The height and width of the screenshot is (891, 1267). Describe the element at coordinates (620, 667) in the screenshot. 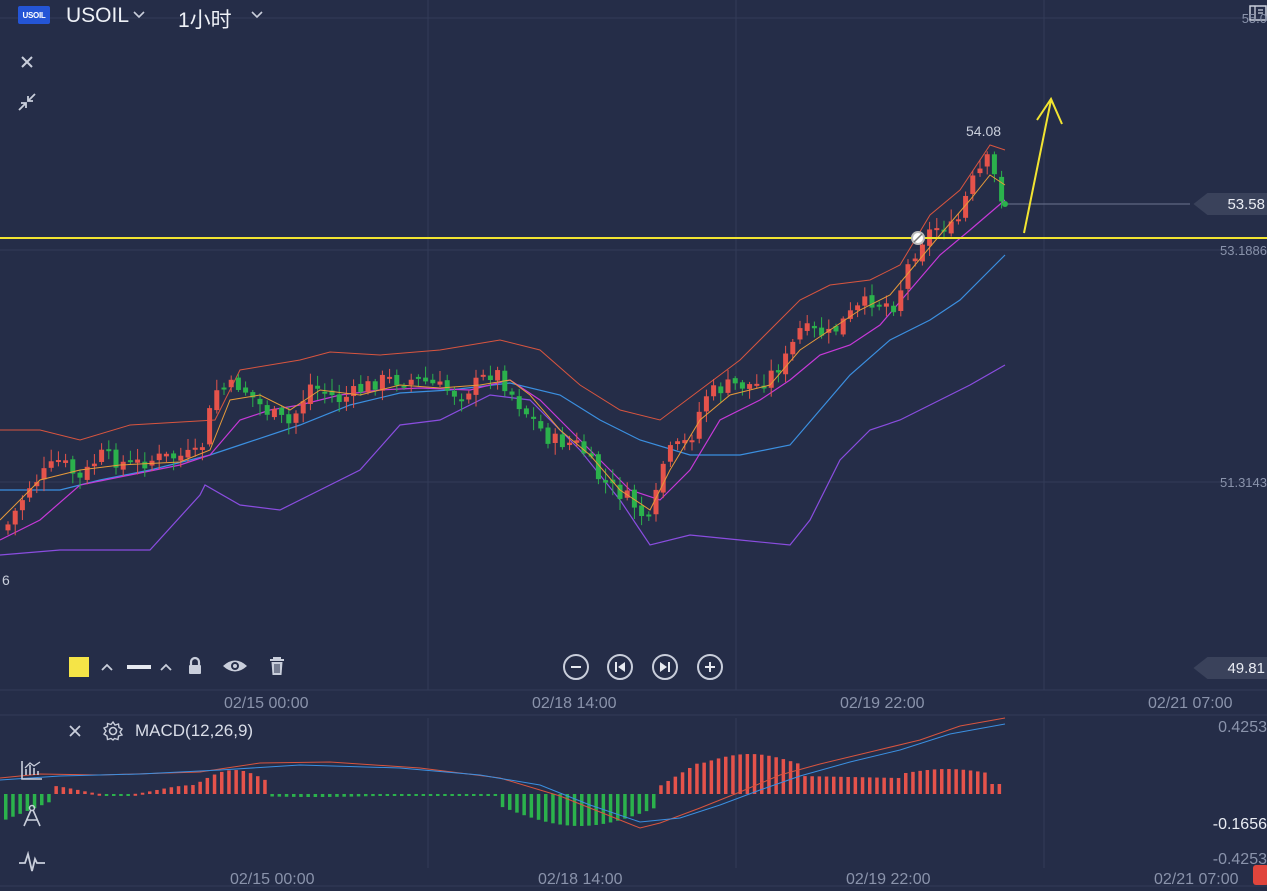

I see `scroll-start-button` at that location.